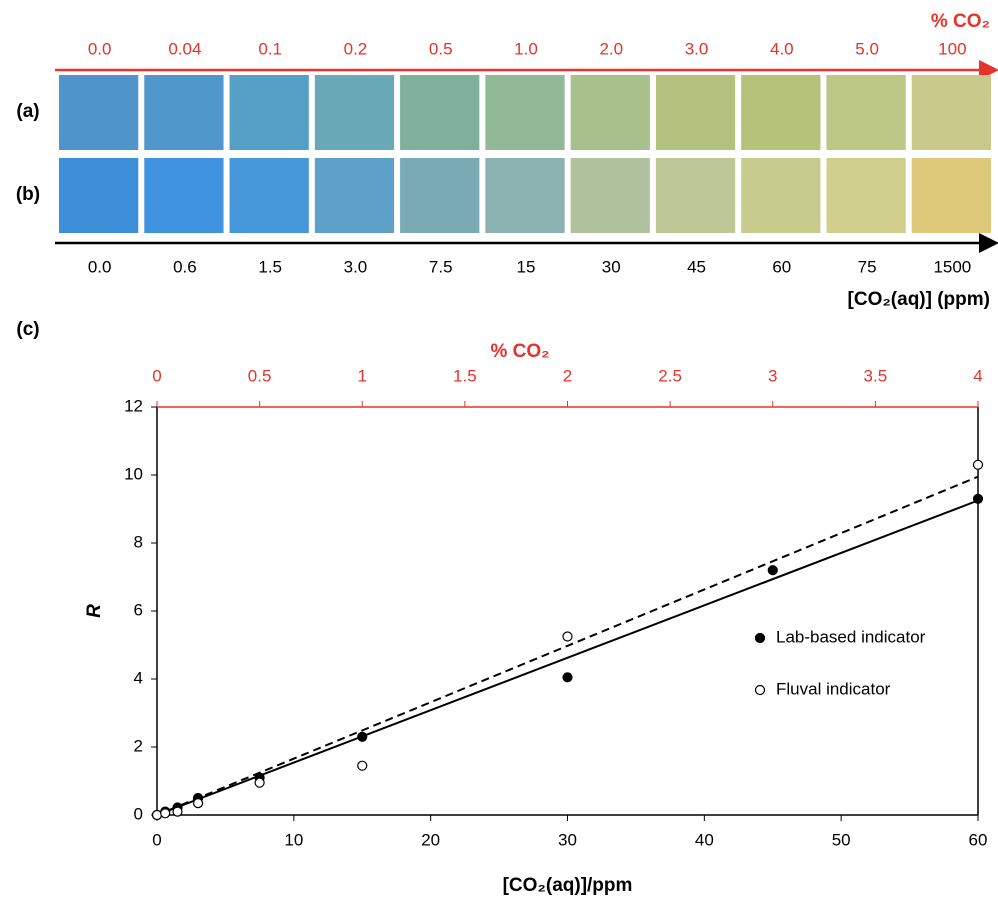 The width and height of the screenshot is (998, 898). What do you see at coordinates (133, 473) in the screenshot?
I see `y-tick-label: 10` at bounding box center [133, 473].